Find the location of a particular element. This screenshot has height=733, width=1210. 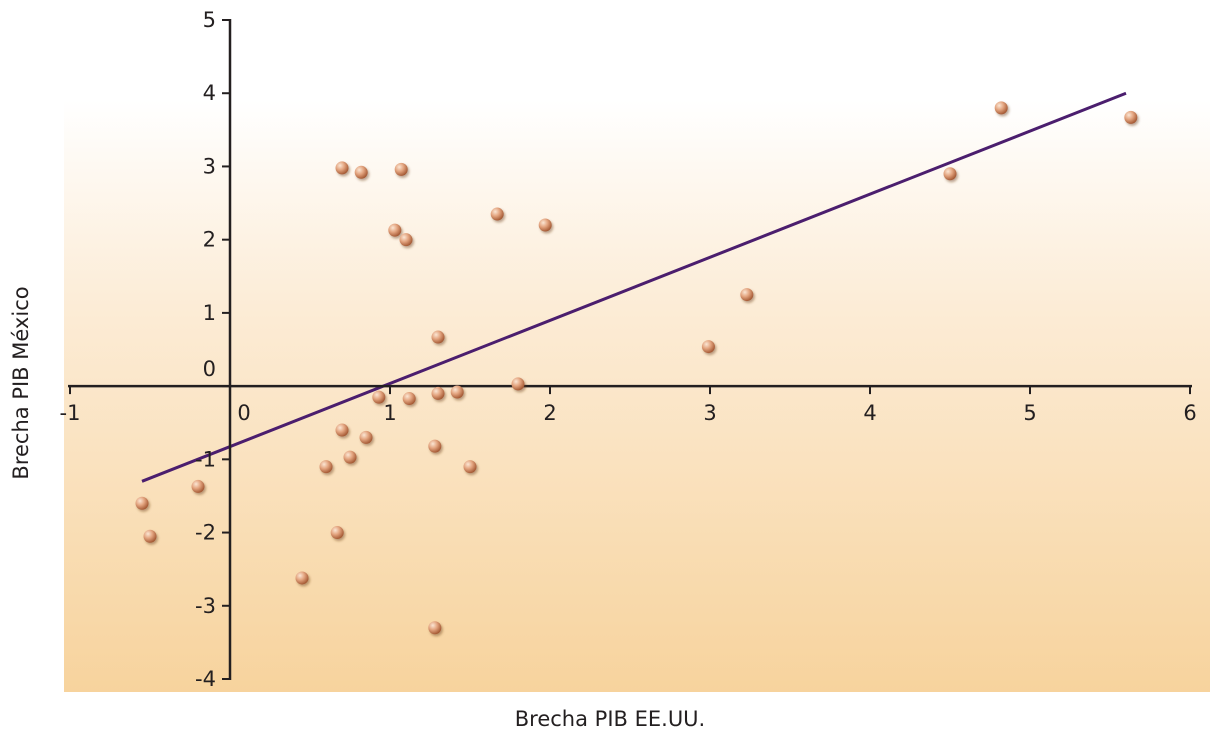

y-tick-label: 2 is located at coordinates (209, 240).